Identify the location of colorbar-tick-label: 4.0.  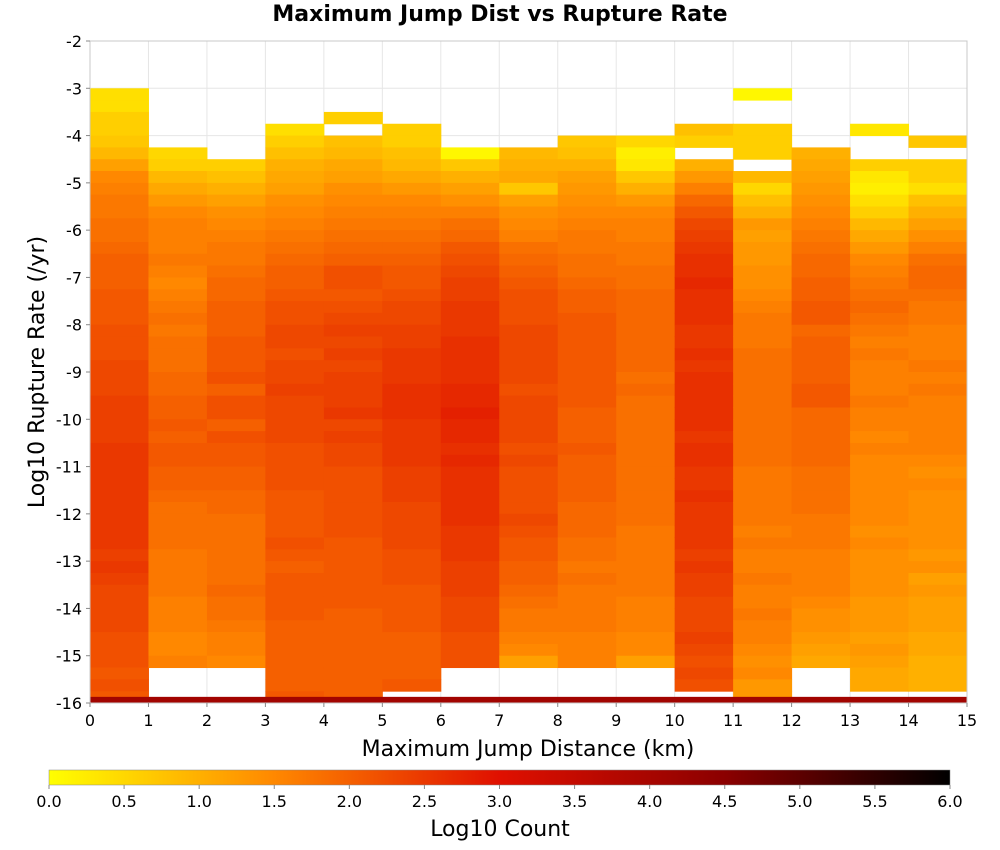
(649, 801).